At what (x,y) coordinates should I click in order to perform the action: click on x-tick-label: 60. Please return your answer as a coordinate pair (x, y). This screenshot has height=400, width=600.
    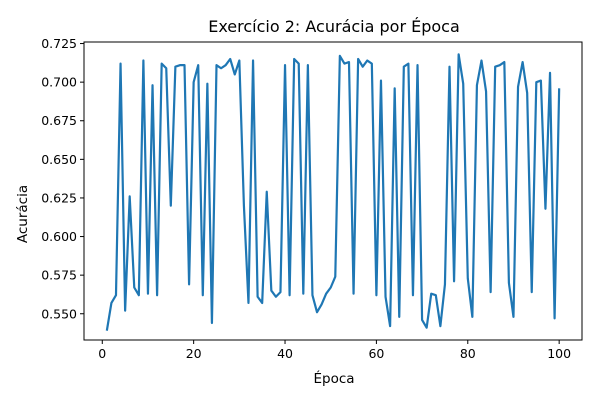
    Looking at the image, I should click on (376, 353).